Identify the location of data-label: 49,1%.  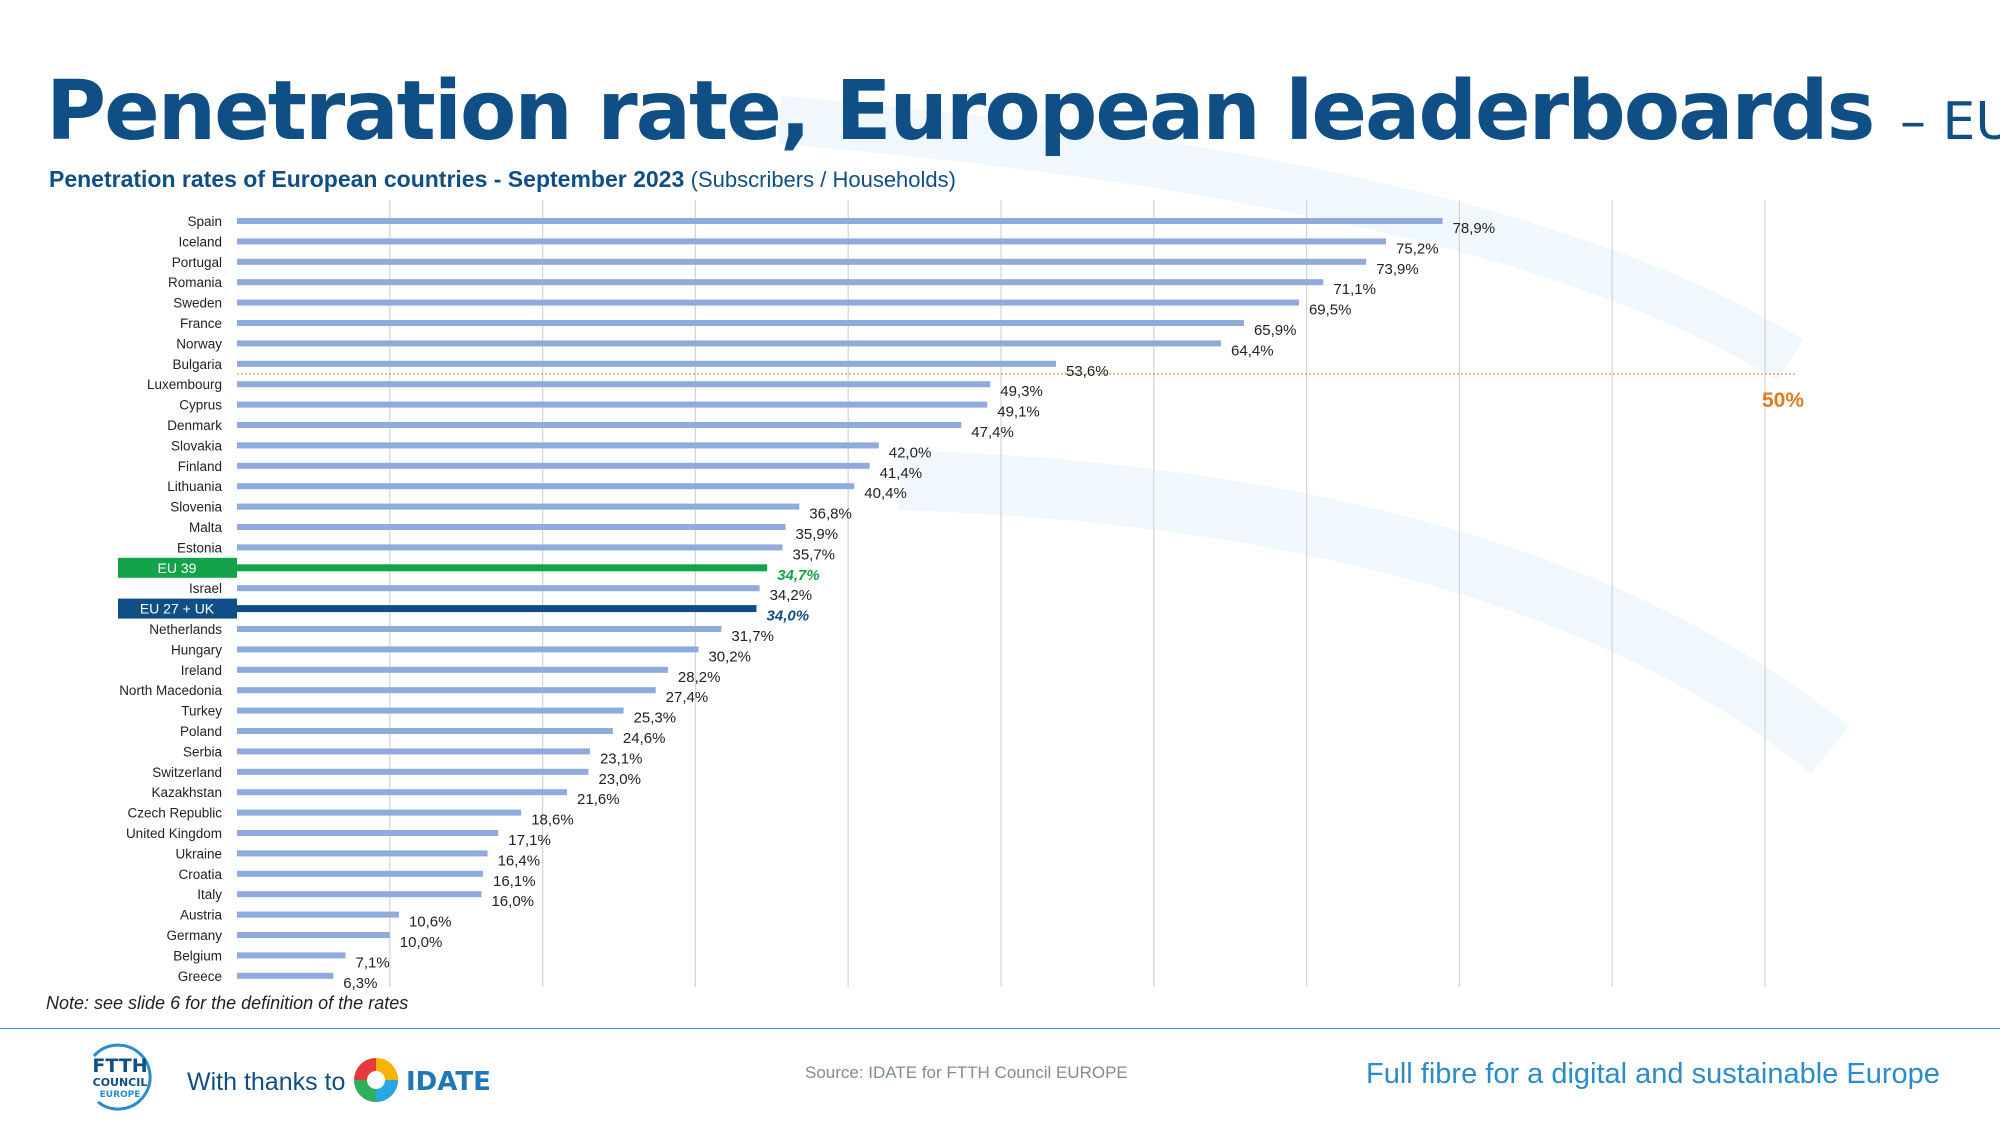
(1018, 412).